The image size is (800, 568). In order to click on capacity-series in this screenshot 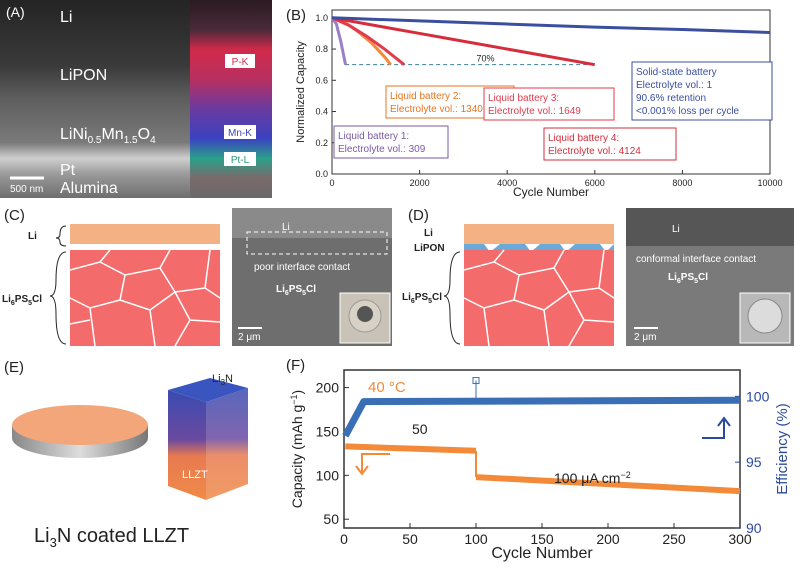, I will do `click(608, 484)`.